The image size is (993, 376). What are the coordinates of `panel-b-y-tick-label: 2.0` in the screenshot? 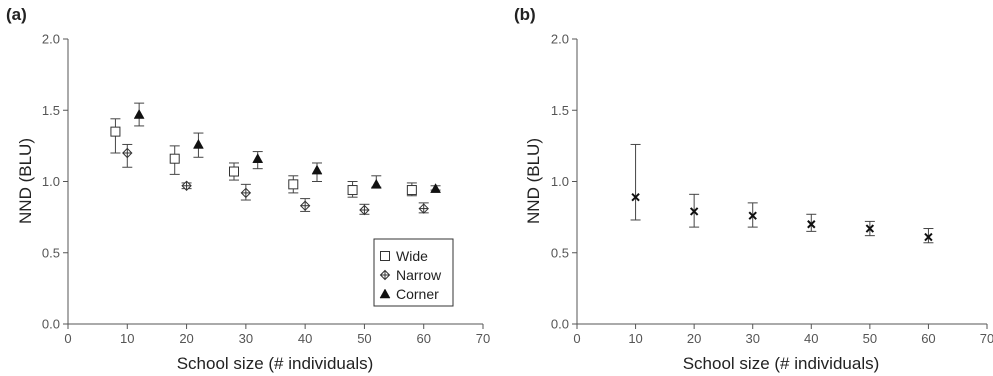 It's located at (560, 39).